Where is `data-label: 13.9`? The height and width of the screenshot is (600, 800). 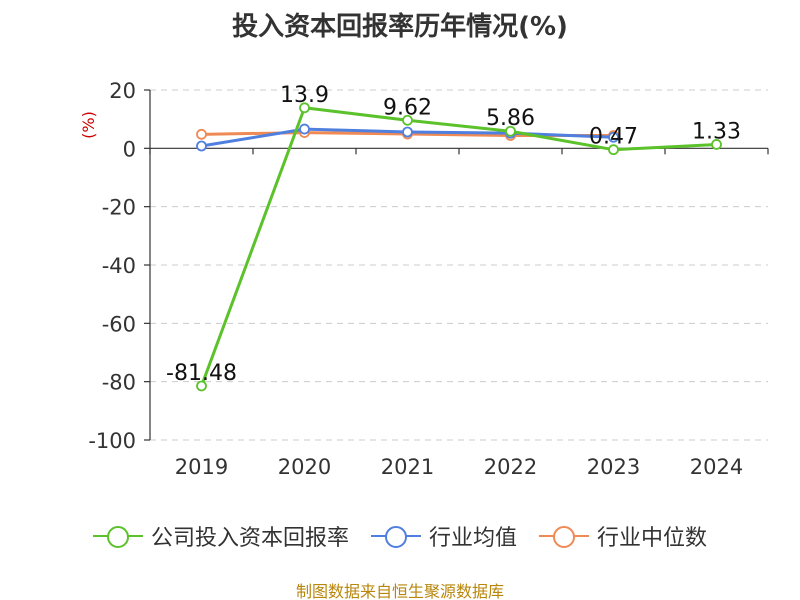
data-label: 13.9 is located at coordinates (304, 95).